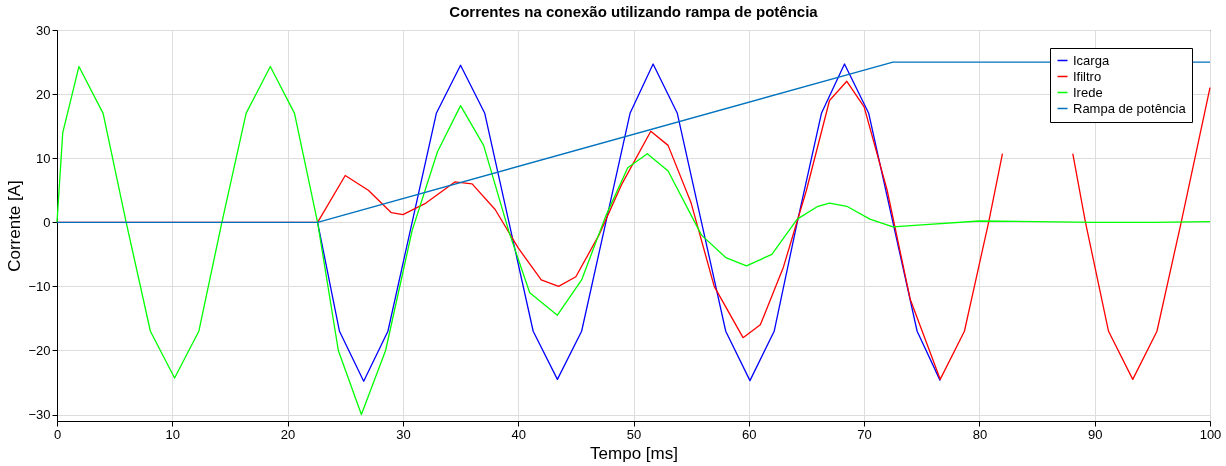 The height and width of the screenshot is (466, 1226). I want to click on y-tick-label: 10, so click(43, 158).